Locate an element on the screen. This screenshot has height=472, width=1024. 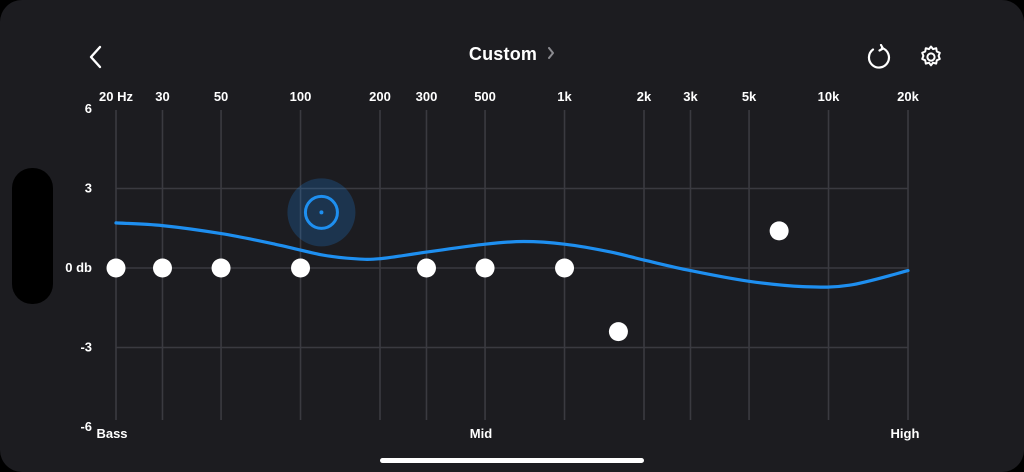
page-title: Custom is located at coordinates (503, 54).